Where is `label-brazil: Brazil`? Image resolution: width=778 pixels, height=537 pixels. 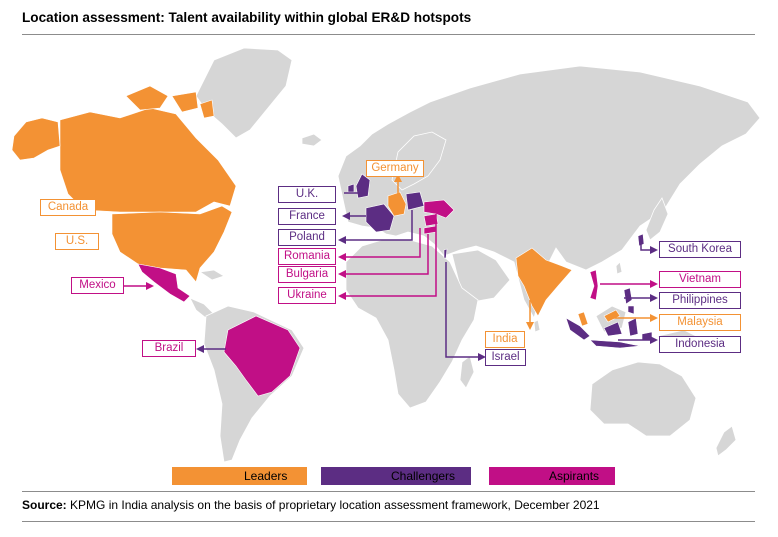 label-brazil: Brazil is located at coordinates (169, 348).